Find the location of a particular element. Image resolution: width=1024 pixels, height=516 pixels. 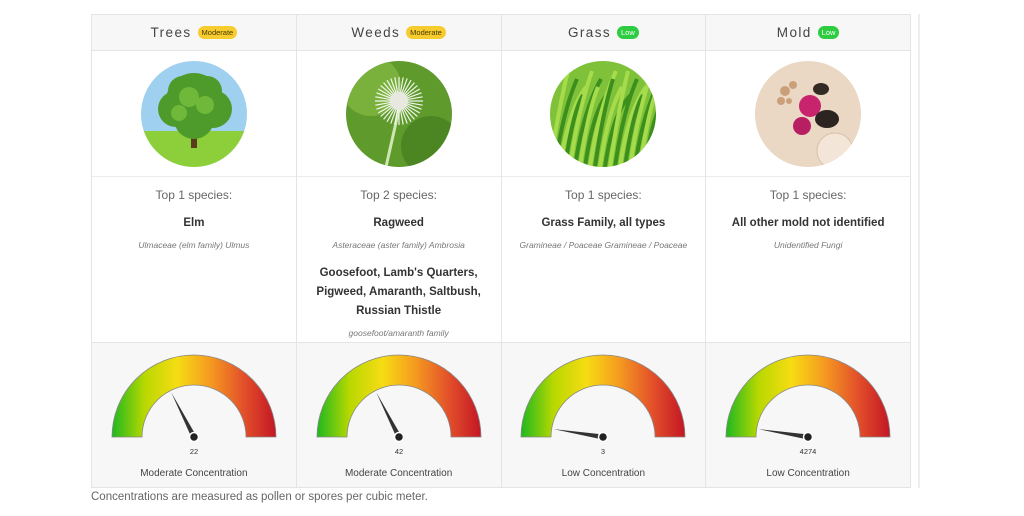

column-header: Mold Low is located at coordinates (808, 33).